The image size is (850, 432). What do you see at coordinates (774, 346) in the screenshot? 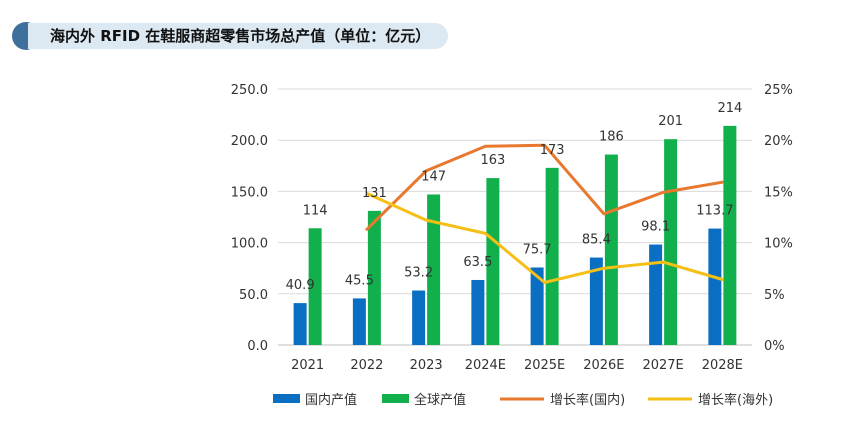
I see `y-right-tick-label: 0%` at bounding box center [774, 346].